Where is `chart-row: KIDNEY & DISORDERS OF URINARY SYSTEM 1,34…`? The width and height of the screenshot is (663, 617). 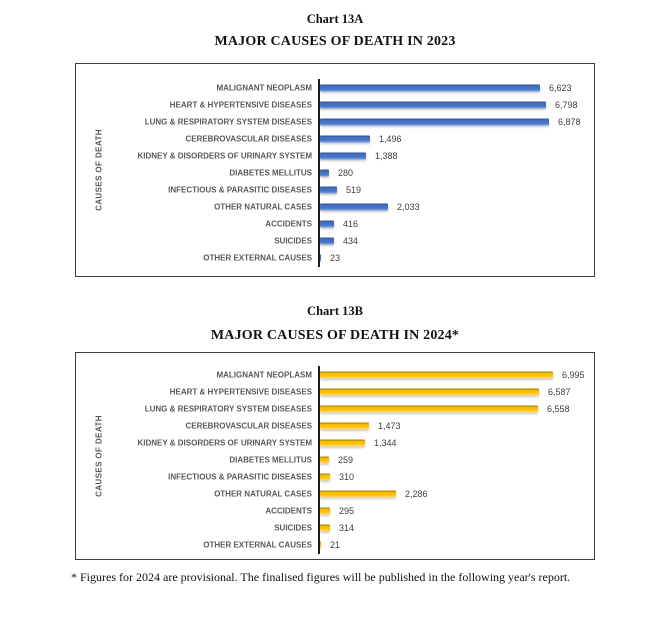
chart-row: KIDNEY & DISORDERS OF URINARY SYSTEM 1,34… is located at coordinates (334, 442).